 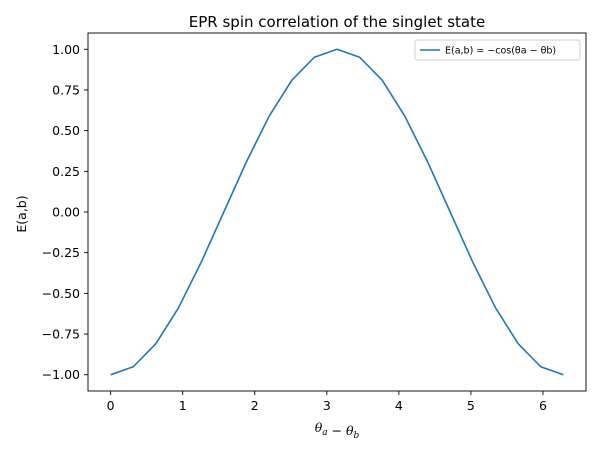 I want to click on y-axis: −1.00 −0.75 −0.50 −0.25 0.00 0.25 0.50 0.75 1.00, so click(x=65, y=212).